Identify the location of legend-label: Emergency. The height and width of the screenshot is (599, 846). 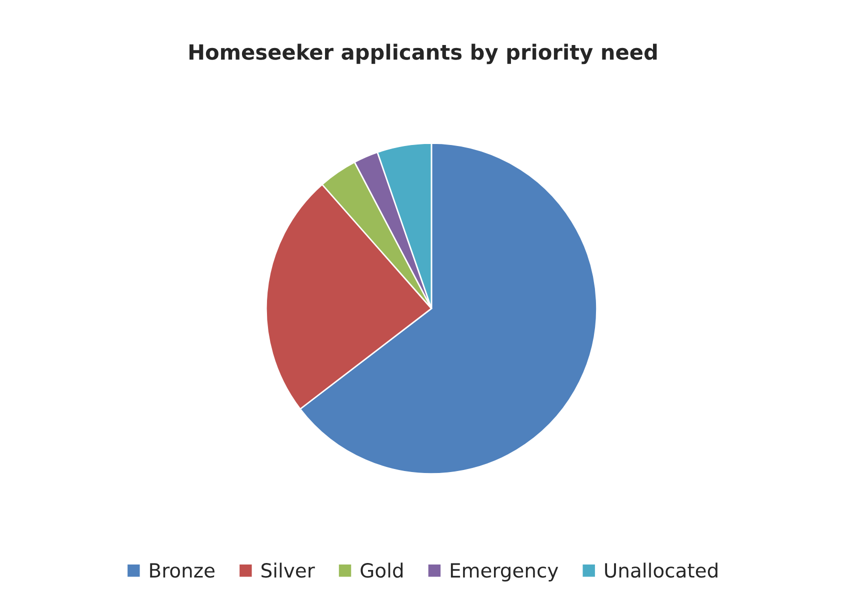
(504, 572).